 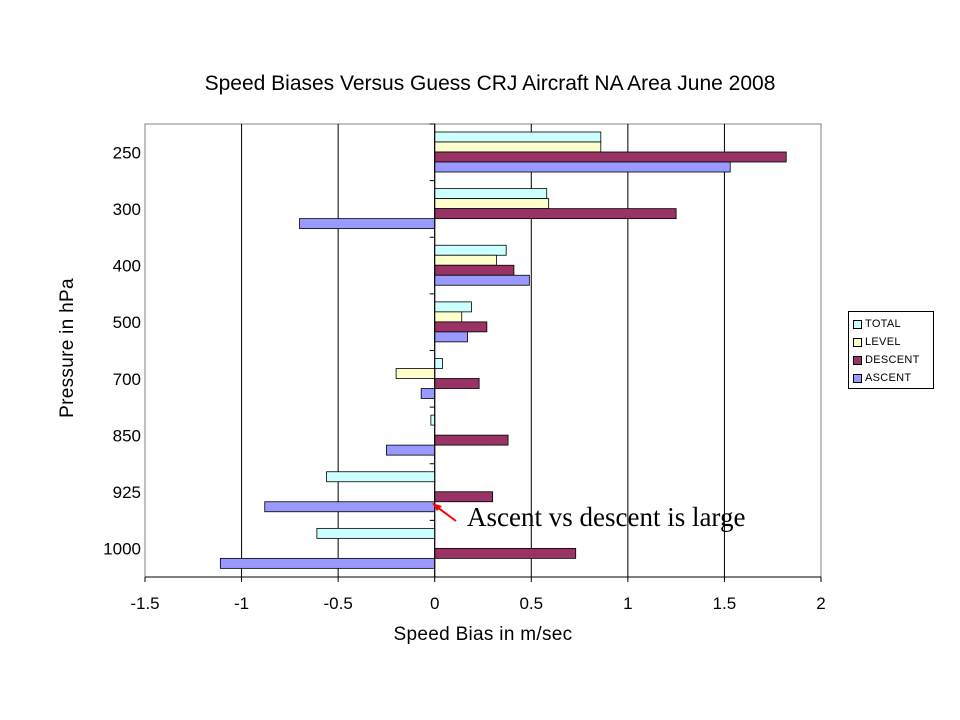 I want to click on y-tick-label: 700, so click(x=127, y=379).